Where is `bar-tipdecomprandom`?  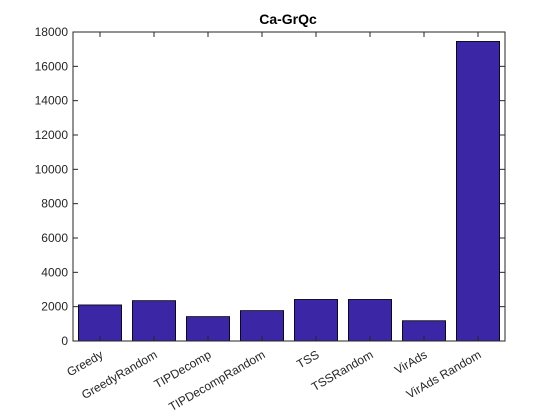
bar-tipdecomprandom is located at coordinates (261, 326).